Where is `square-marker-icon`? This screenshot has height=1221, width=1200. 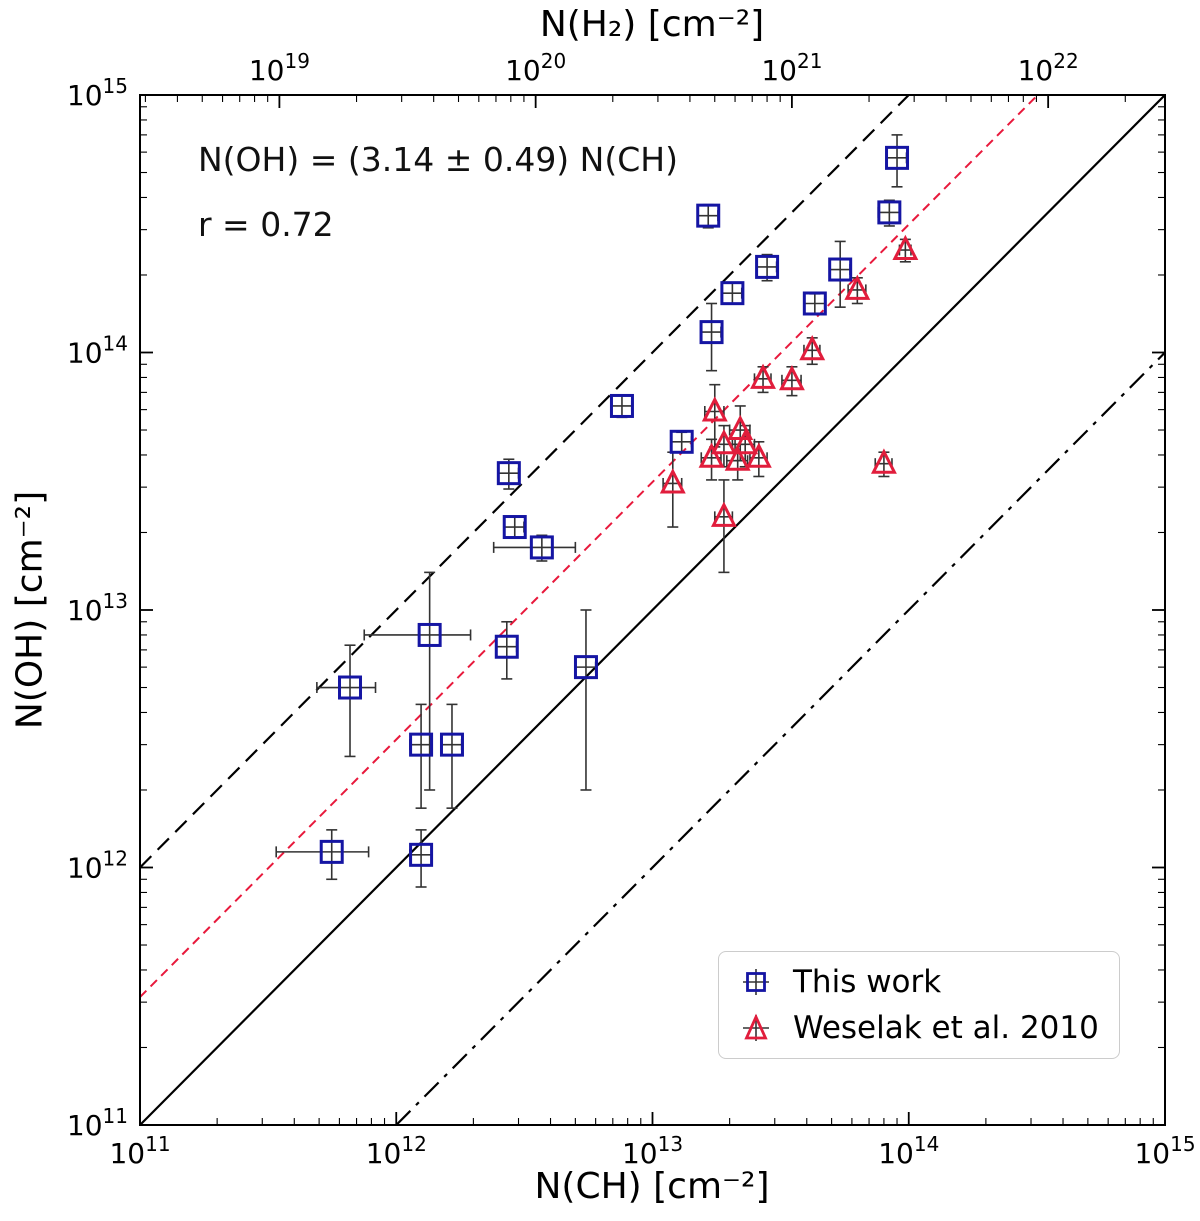 square-marker-icon is located at coordinates (756, 982).